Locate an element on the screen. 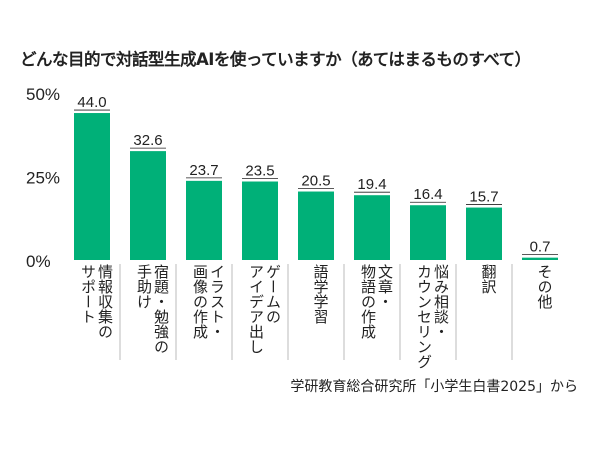 This screenshot has width=600, height=450. category-label-line: 手助け is located at coordinates (144, 286).